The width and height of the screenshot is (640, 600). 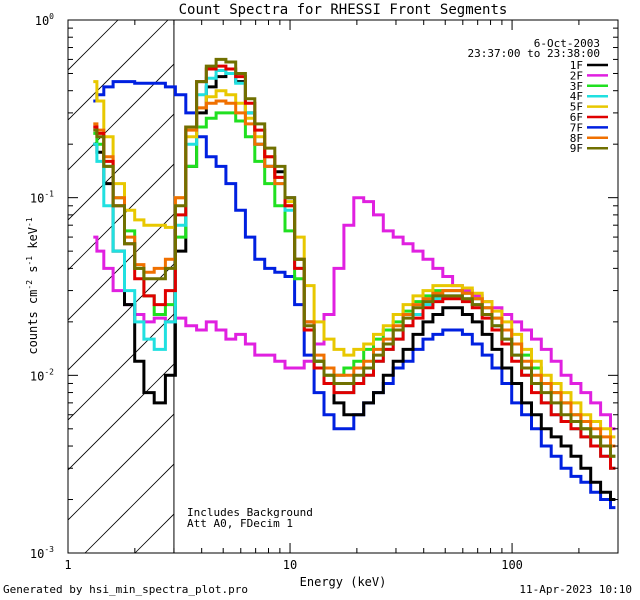 I want to click on y-axis-label-part-1: counts cm, so click(x=33, y=322).